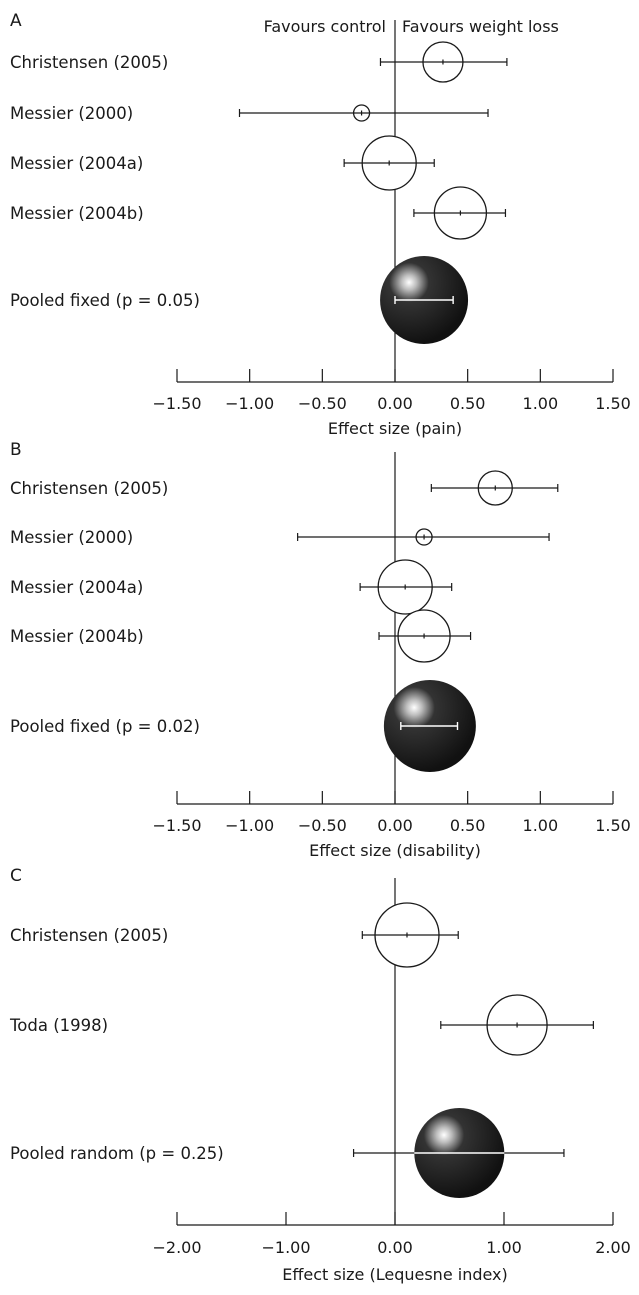 The width and height of the screenshot is (639, 1295). Describe the element at coordinates (395, 1274) in the screenshot. I see `x-axis-title: Effect size (Lequesne index)` at that location.